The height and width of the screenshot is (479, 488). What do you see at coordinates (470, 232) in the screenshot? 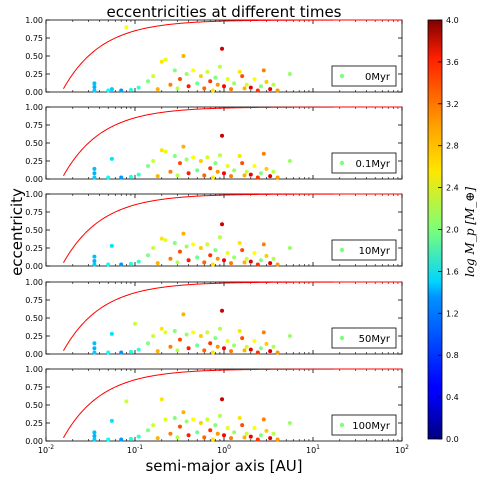
I see `colorbar-label: log M_p [M_⊕]` at bounding box center [470, 232].